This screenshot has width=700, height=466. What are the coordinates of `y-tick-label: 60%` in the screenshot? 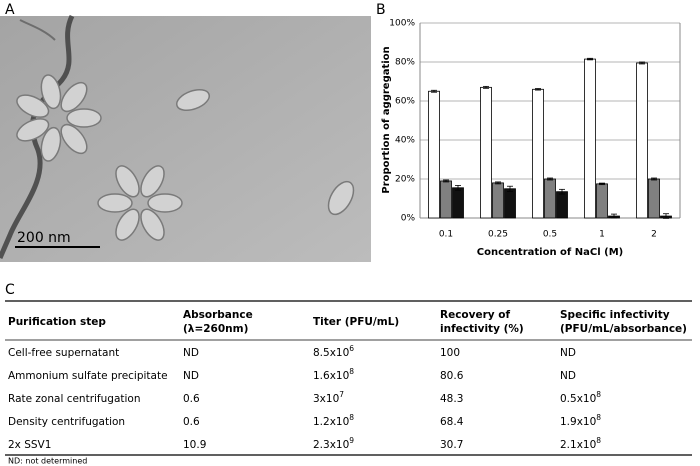 It's located at (405, 102).